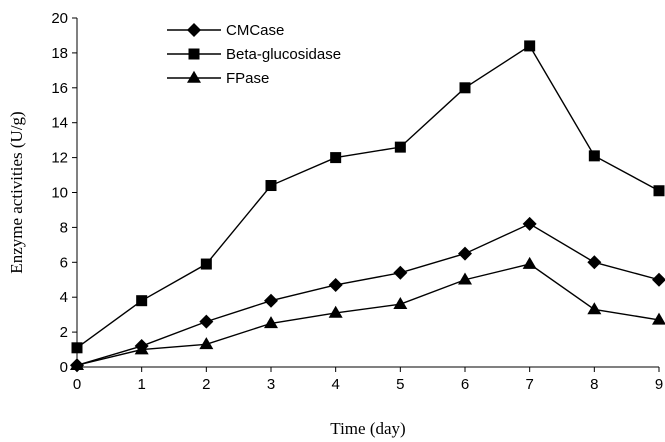  Describe the element at coordinates (659, 384) in the screenshot. I see `x-tick-label: 9` at that location.